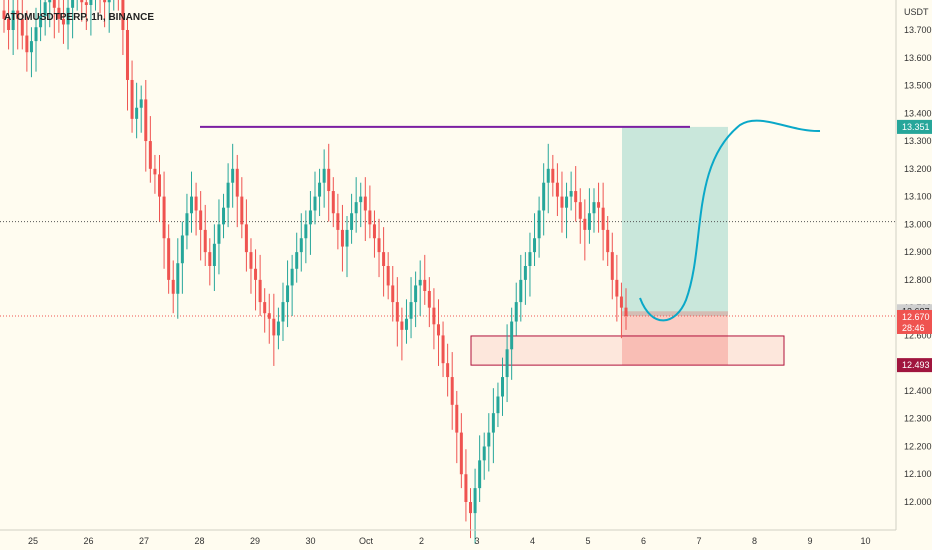 The image size is (932, 550). I want to click on y-tick-label: 13.600, so click(918, 58).